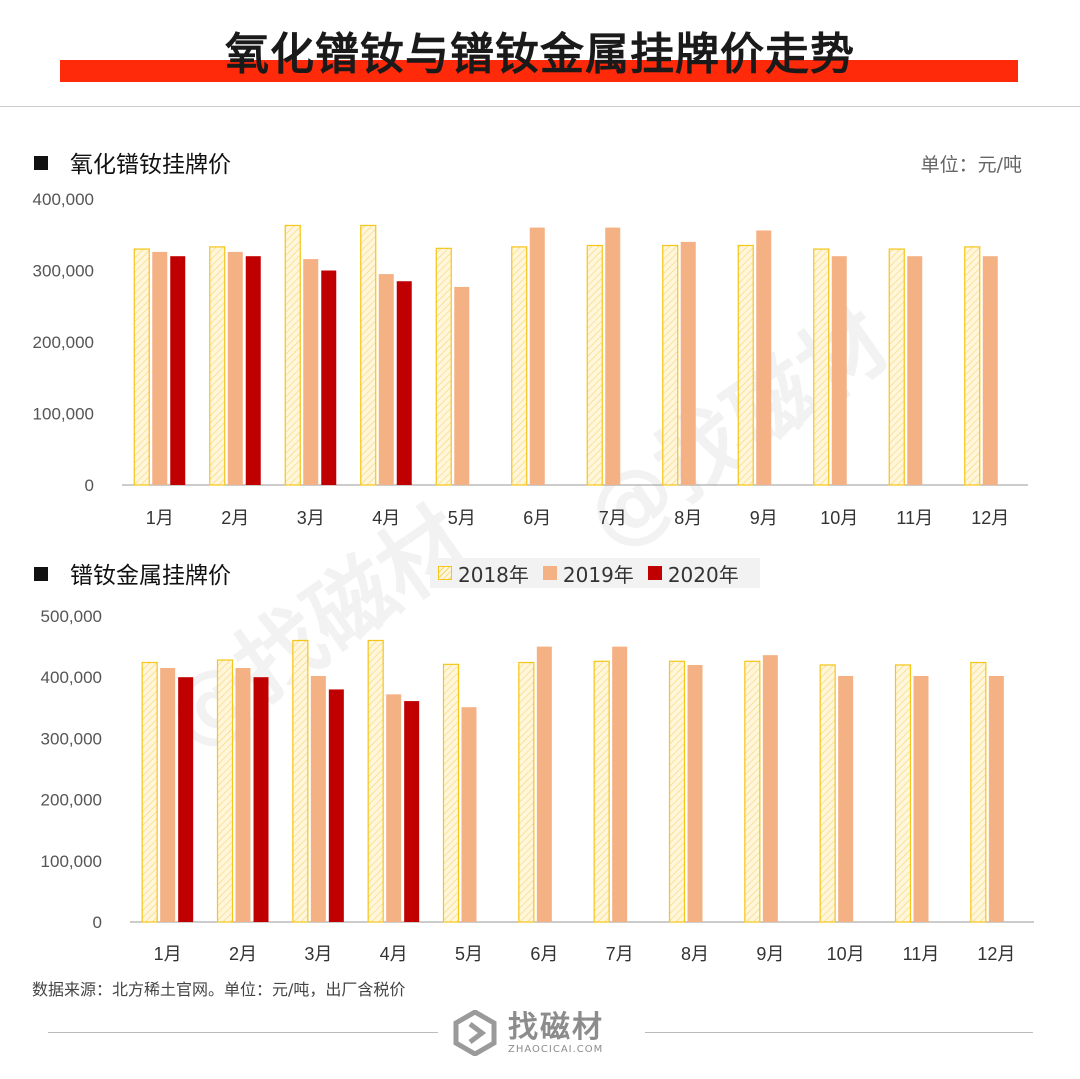  Describe the element at coordinates (540, 54) in the screenshot. I see `page-title: 氧化镨钕与镨钕金属挂牌价走势` at that location.